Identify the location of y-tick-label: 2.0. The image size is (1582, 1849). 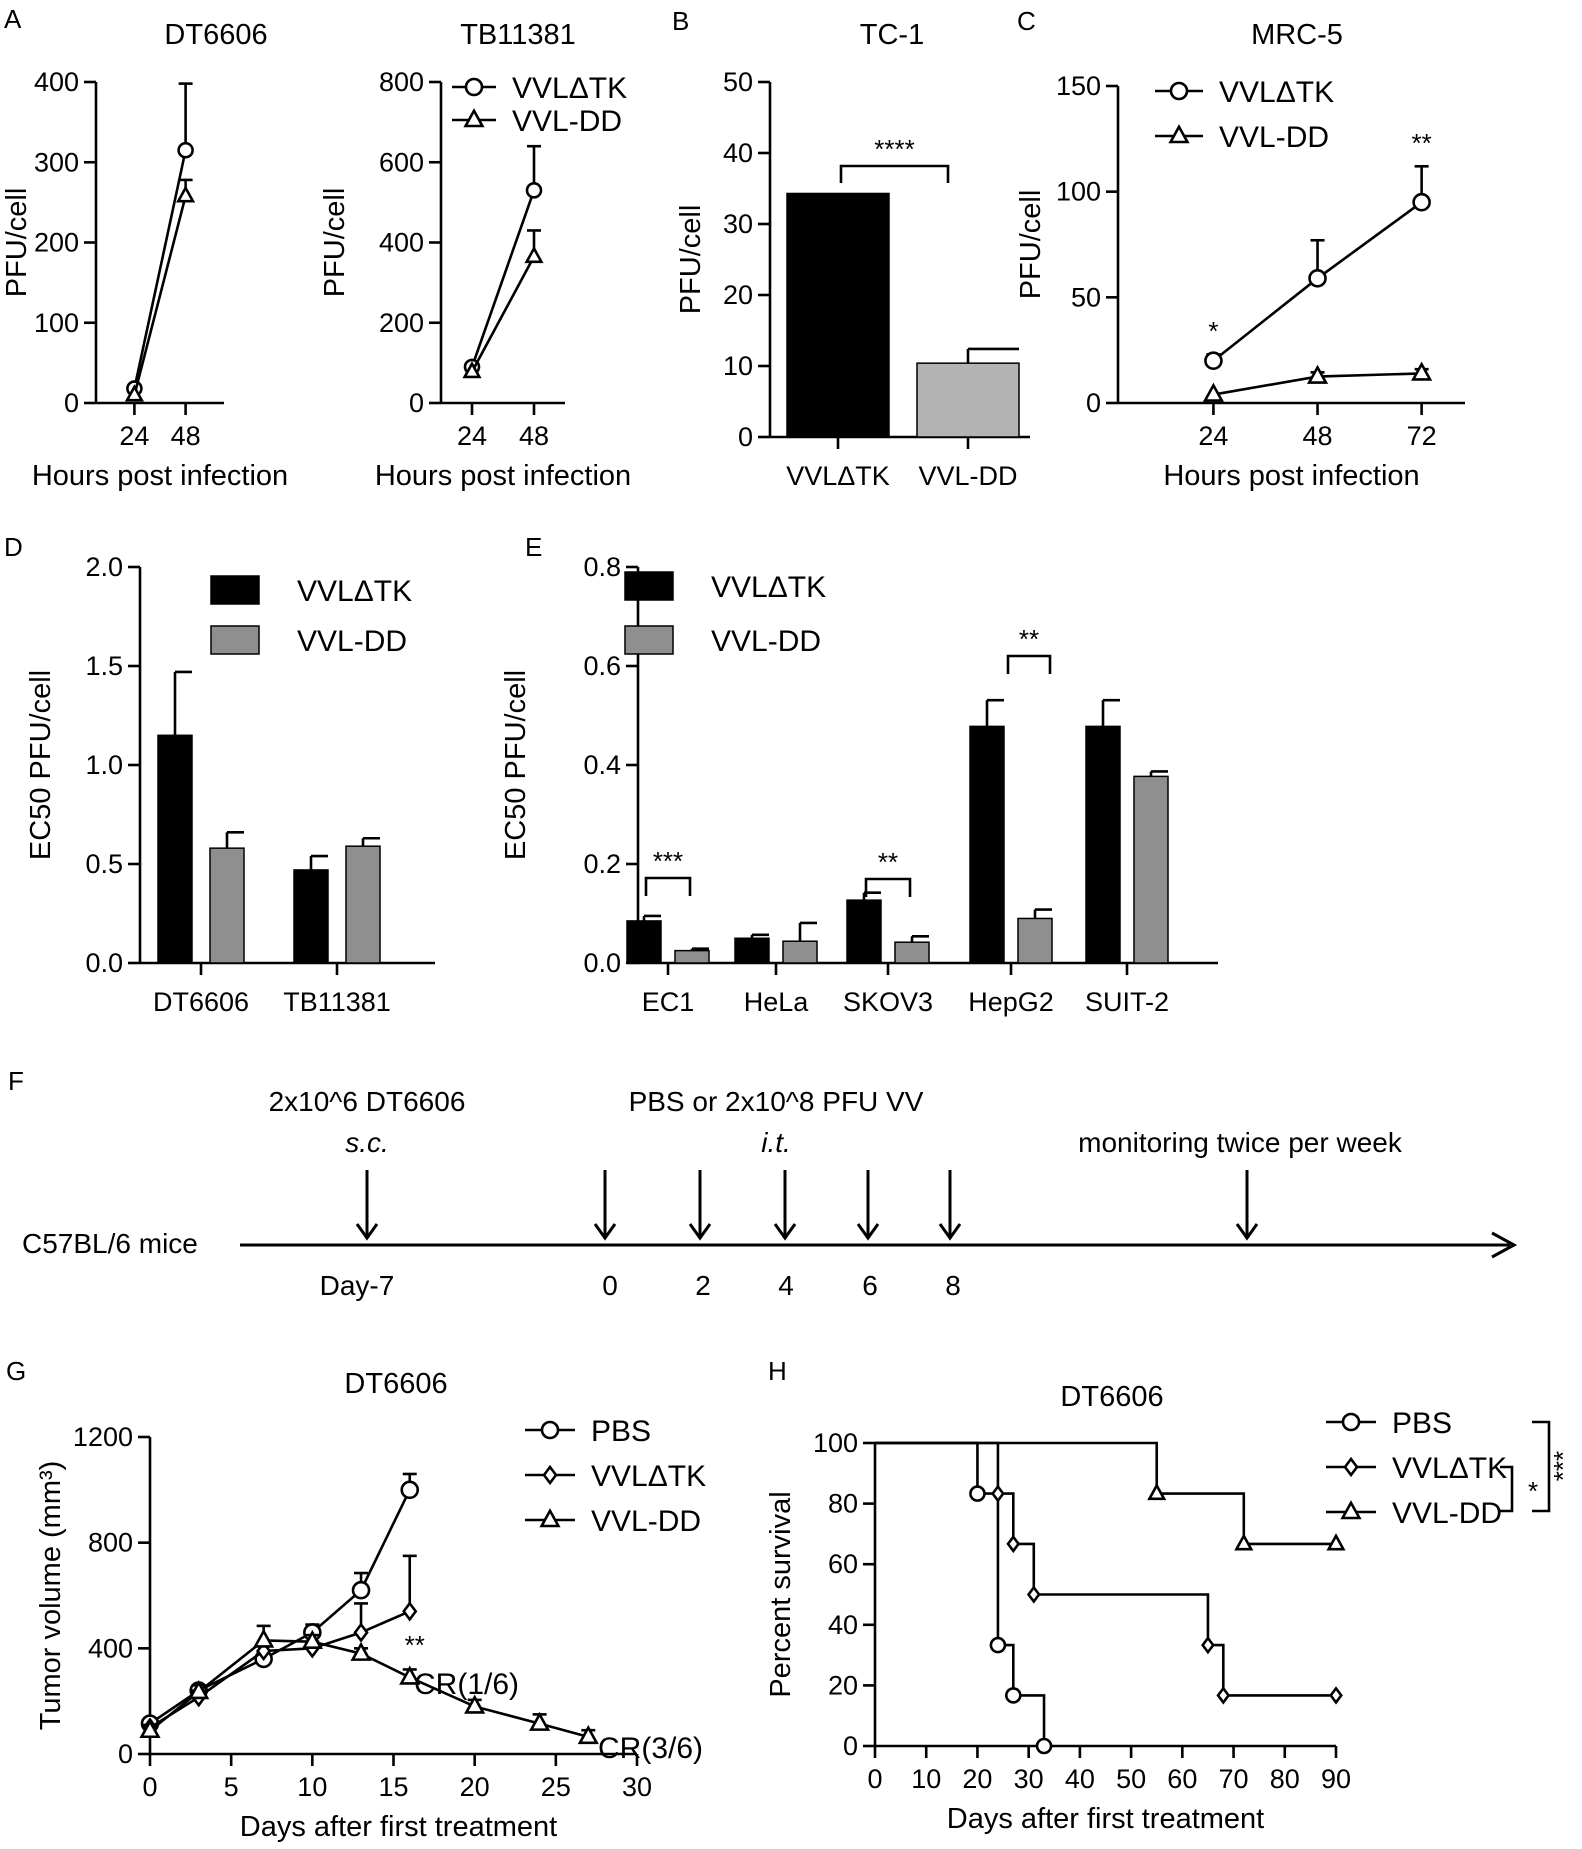
(104, 567).